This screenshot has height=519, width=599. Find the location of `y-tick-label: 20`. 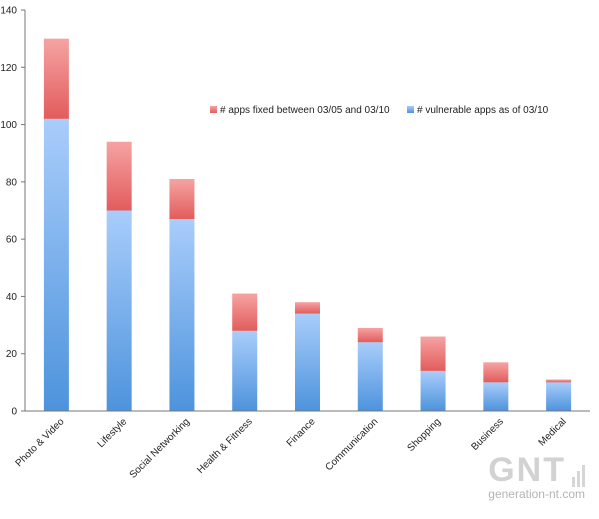

y-tick-label: 20 is located at coordinates (12, 354).